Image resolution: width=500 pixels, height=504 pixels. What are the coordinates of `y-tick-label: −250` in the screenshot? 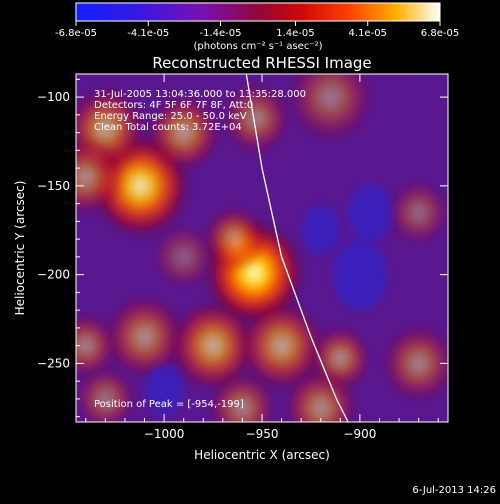 It's located at (53, 363).